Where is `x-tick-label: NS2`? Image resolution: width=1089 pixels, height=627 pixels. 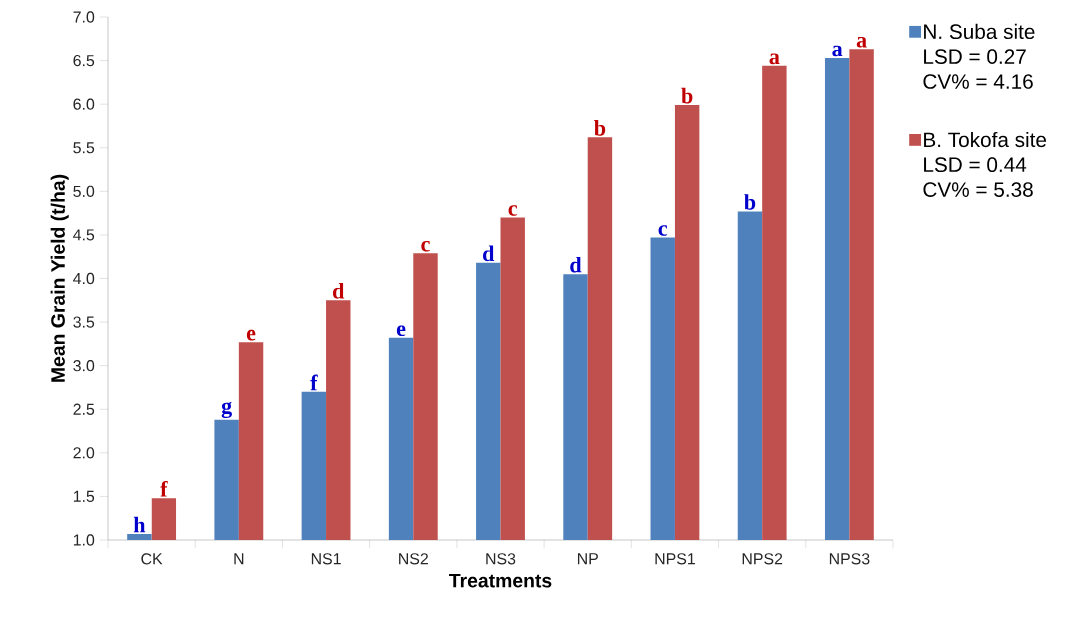
x-tick-label: NS2 is located at coordinates (413, 559).